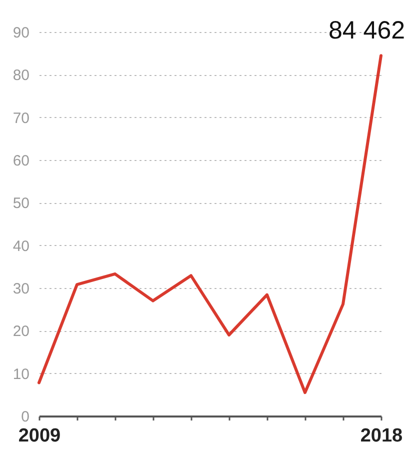  I want to click on y-tick-label: 20, so click(21, 331).